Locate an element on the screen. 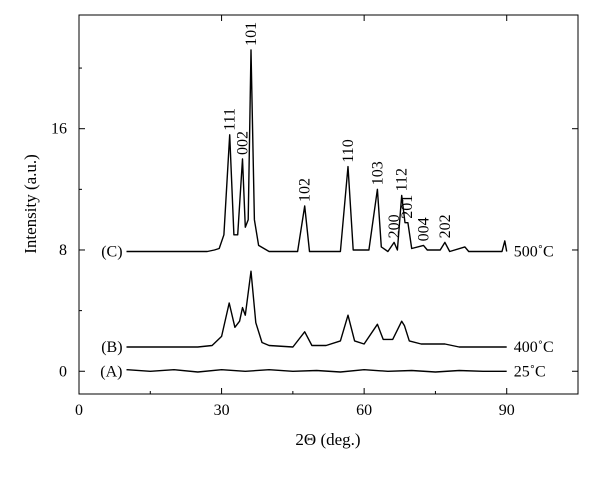 This screenshot has width=600, height=480. series-temperature-label: 400˚C is located at coordinates (534, 347).